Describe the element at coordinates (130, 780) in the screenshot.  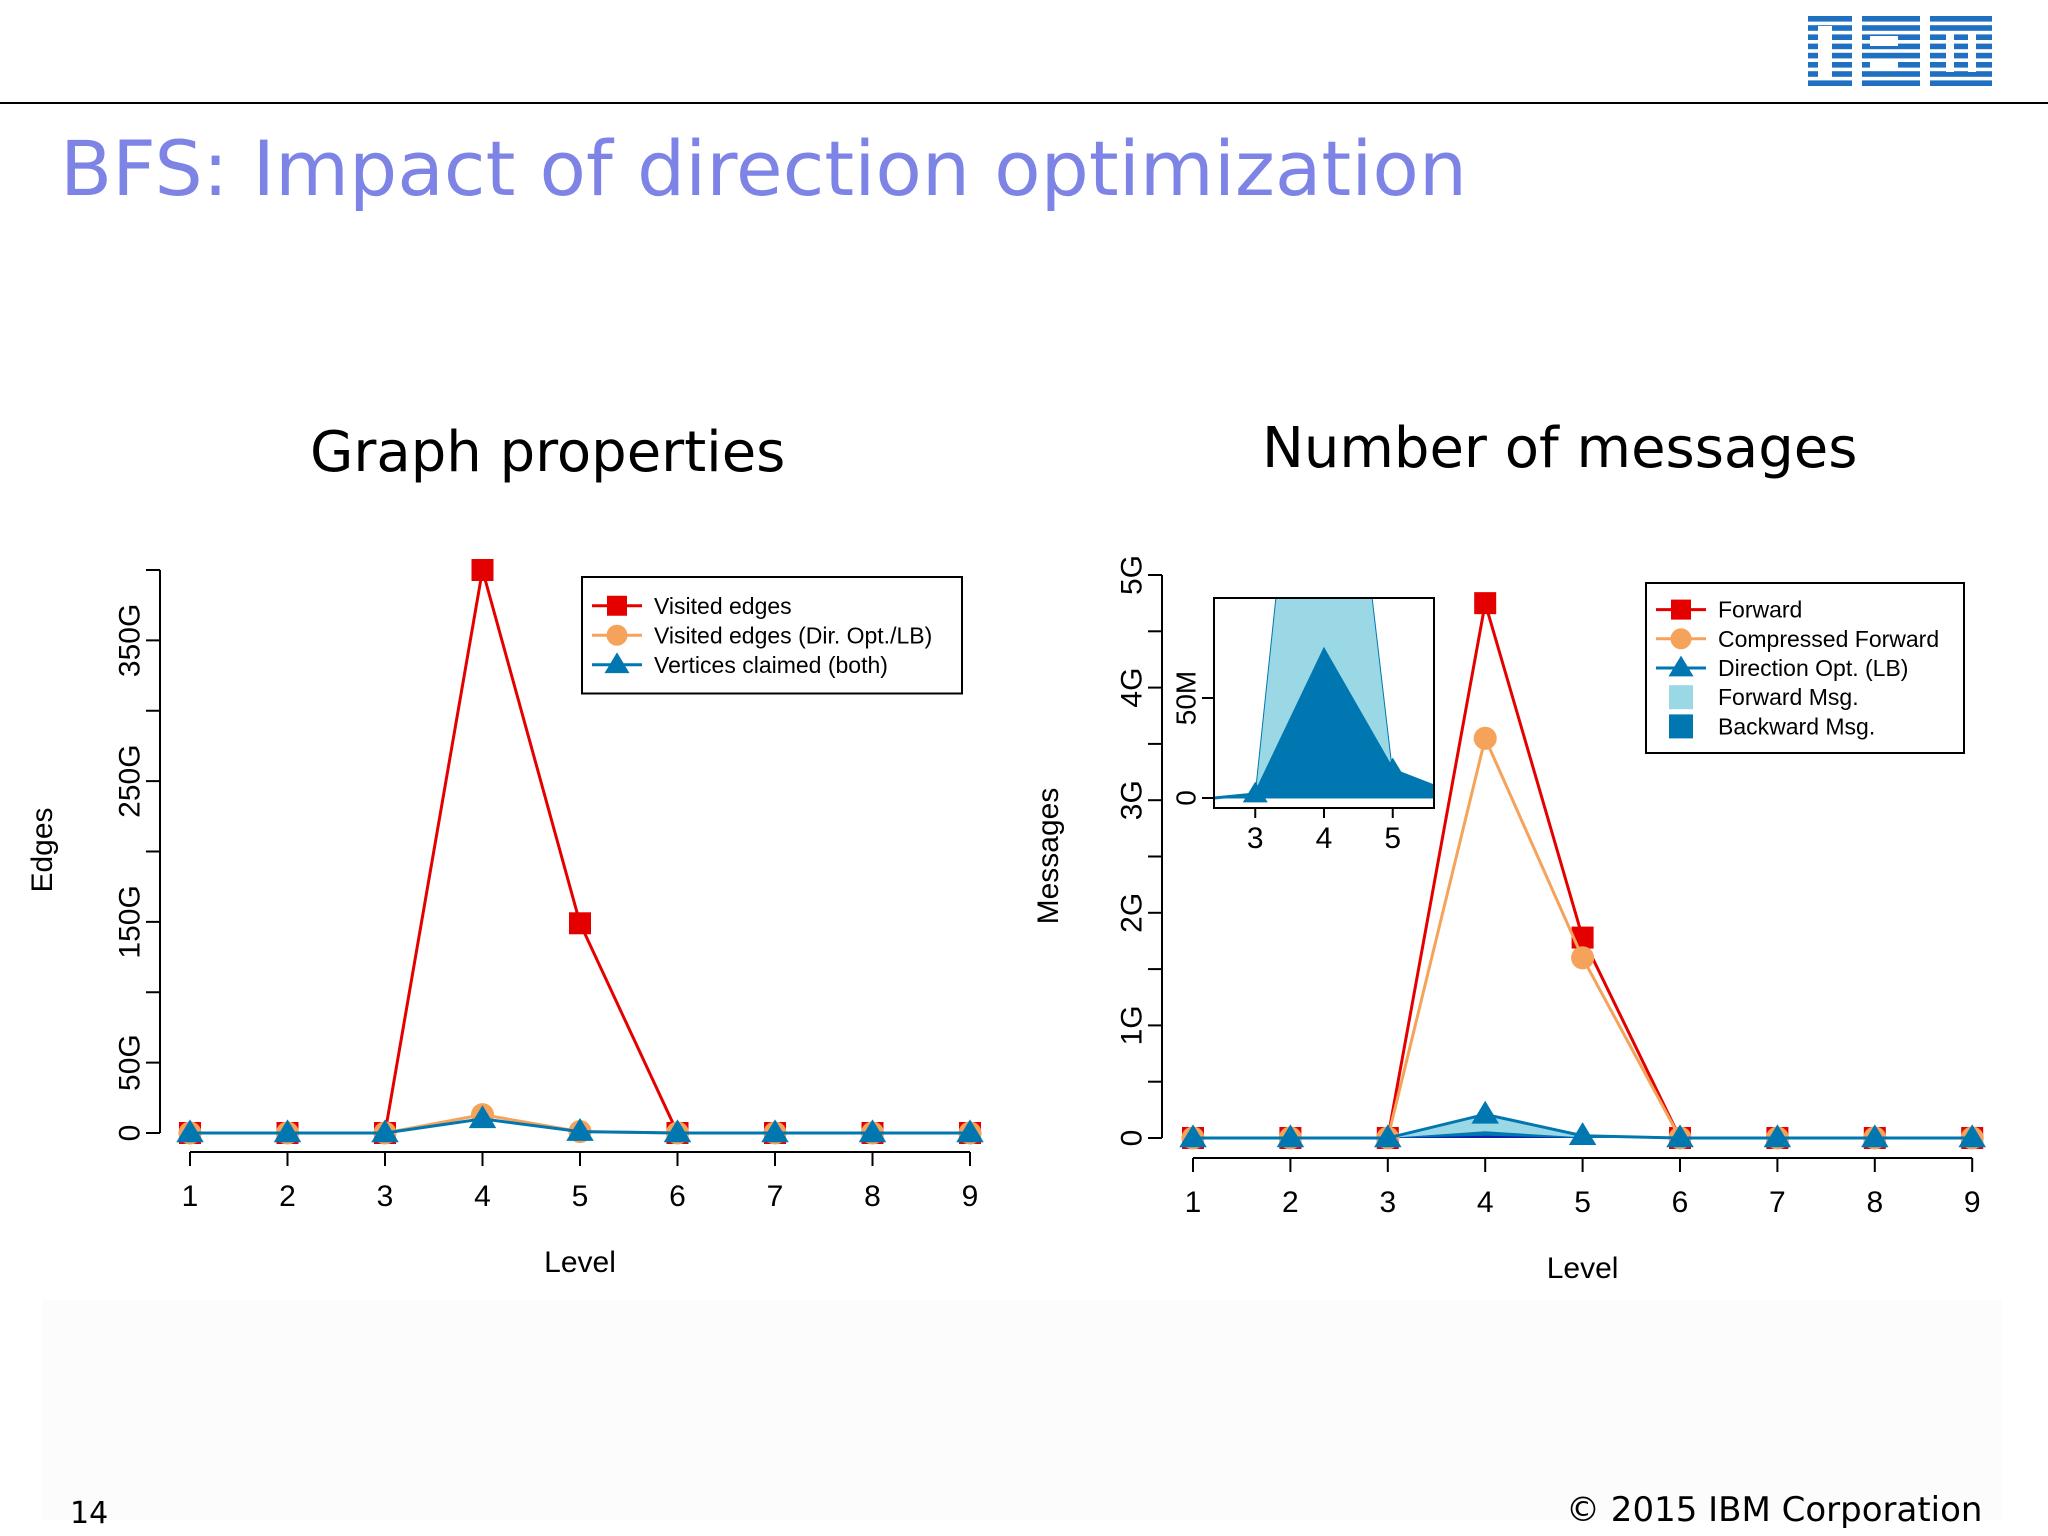
I see `y-tick-label: 250G` at that location.